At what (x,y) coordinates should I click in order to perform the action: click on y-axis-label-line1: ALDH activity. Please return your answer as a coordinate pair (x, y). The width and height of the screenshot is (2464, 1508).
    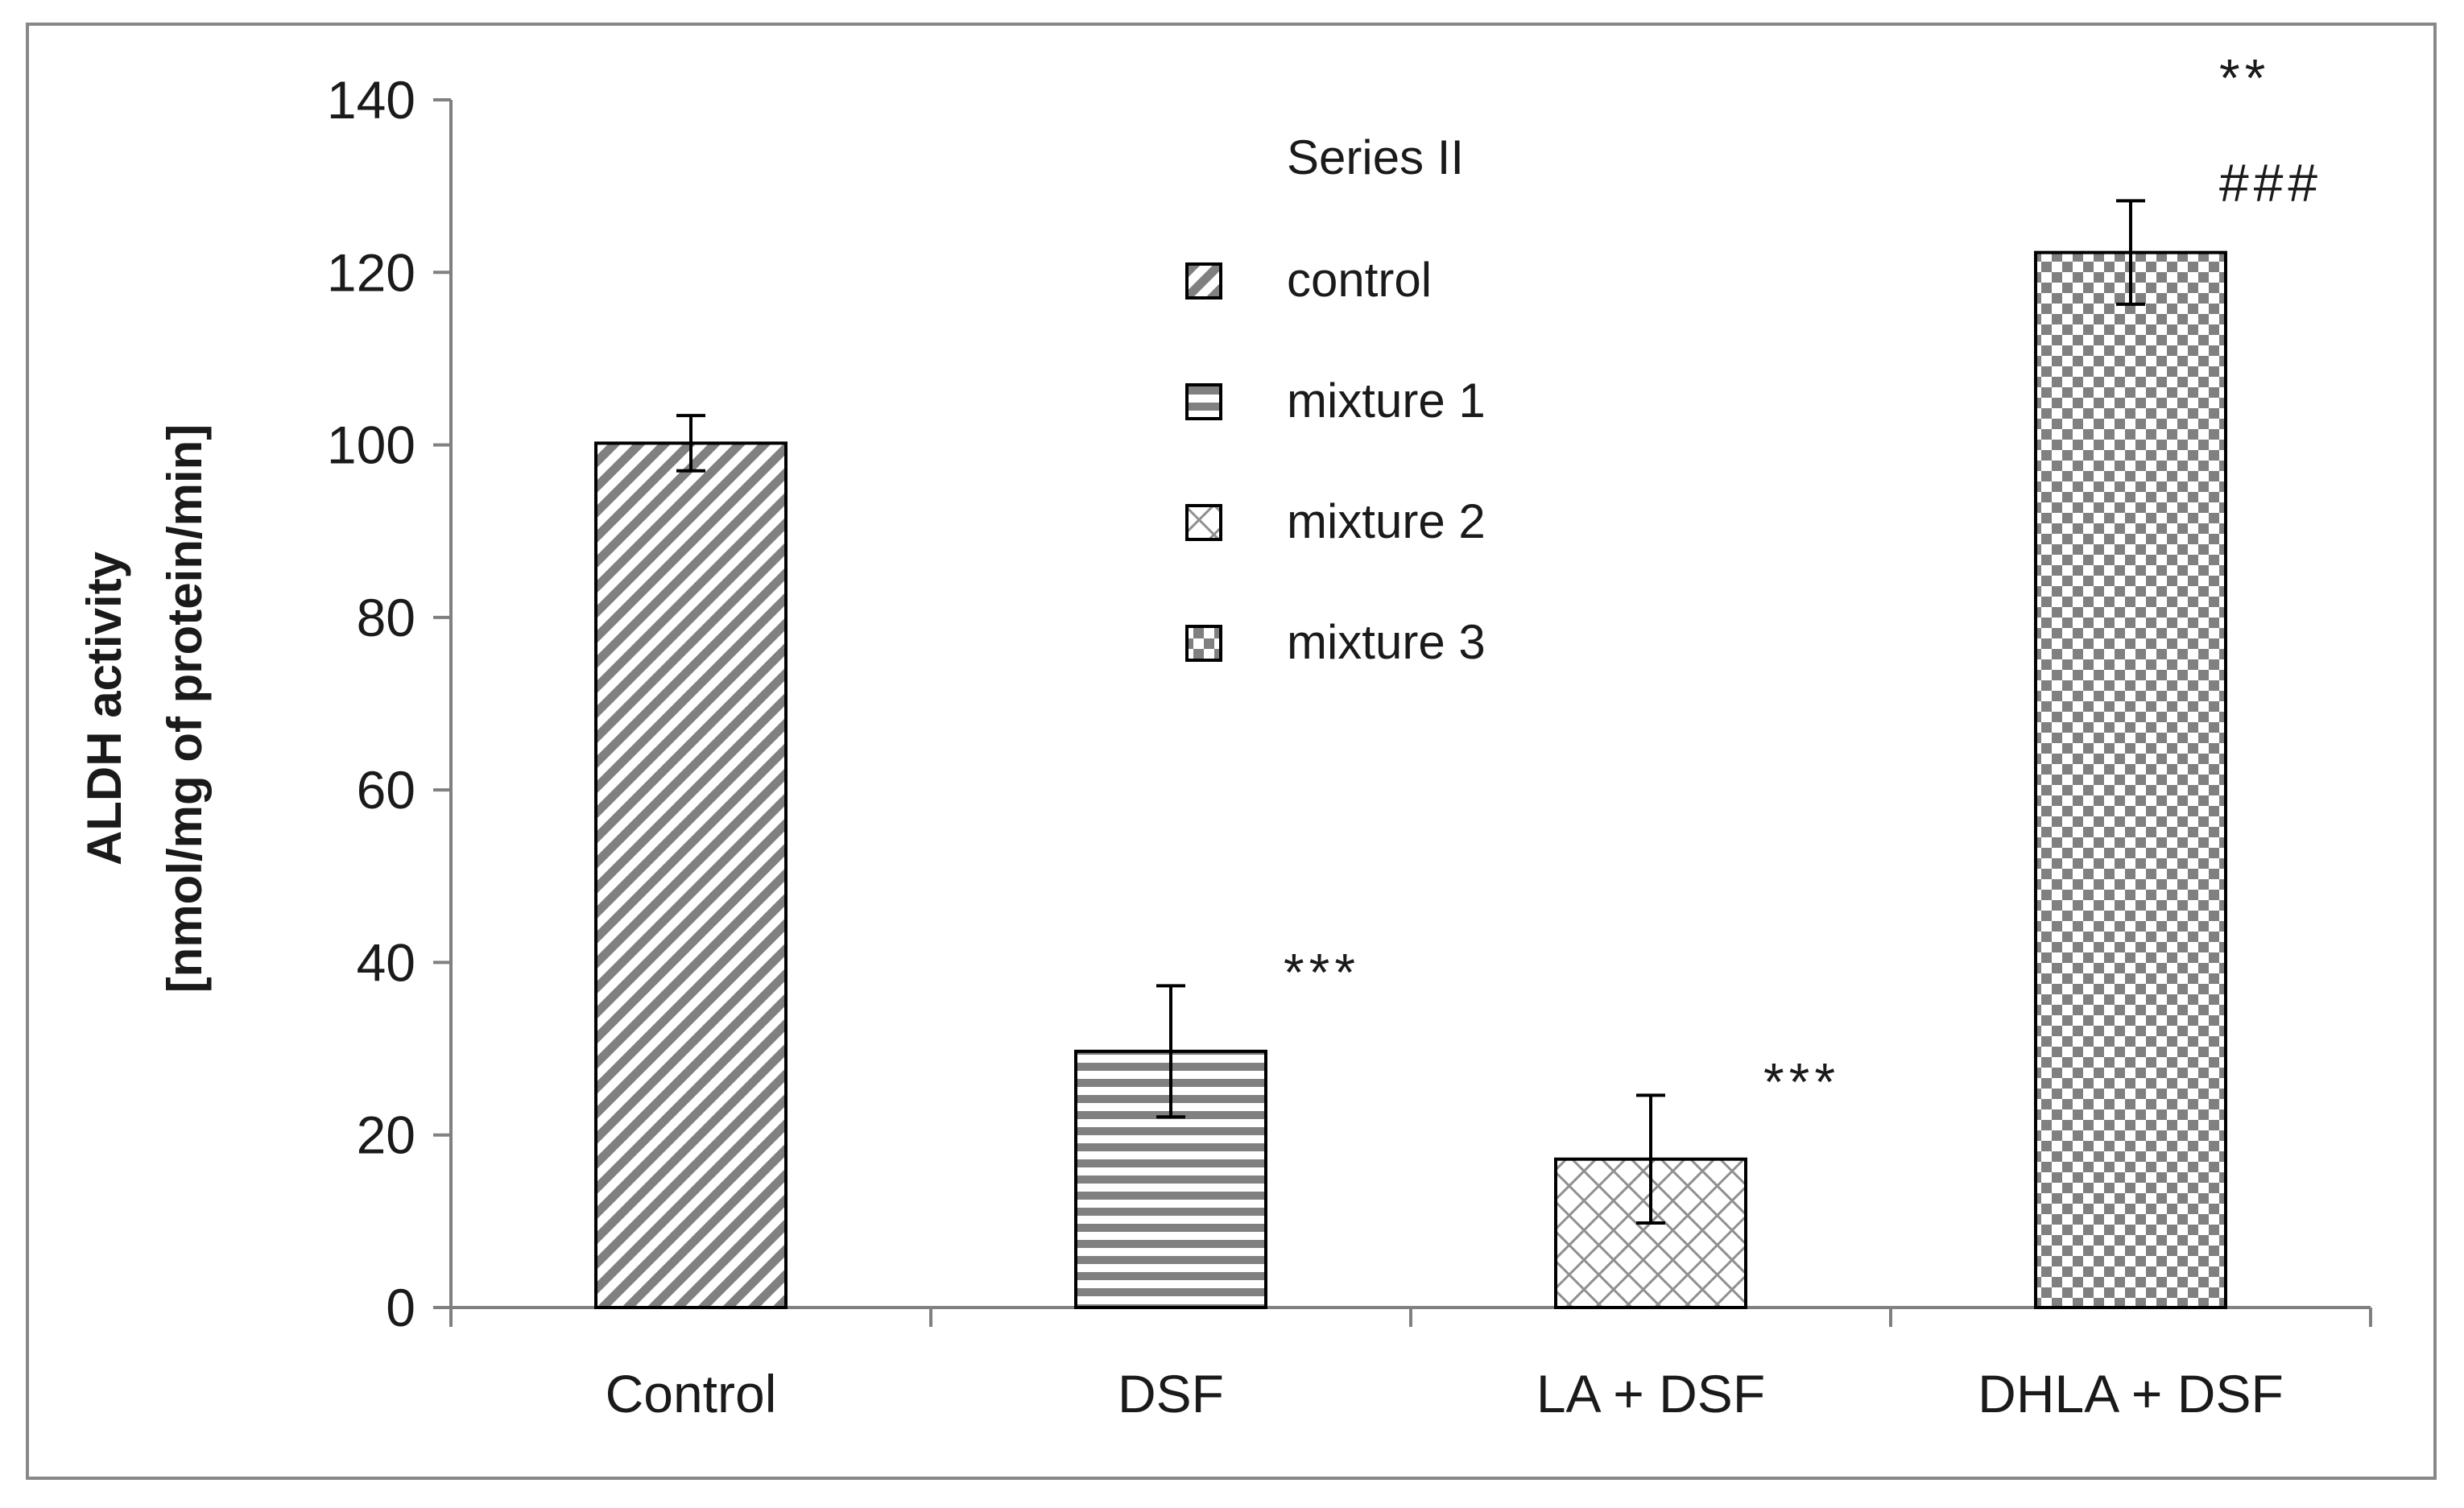
    Looking at the image, I should click on (104, 708).